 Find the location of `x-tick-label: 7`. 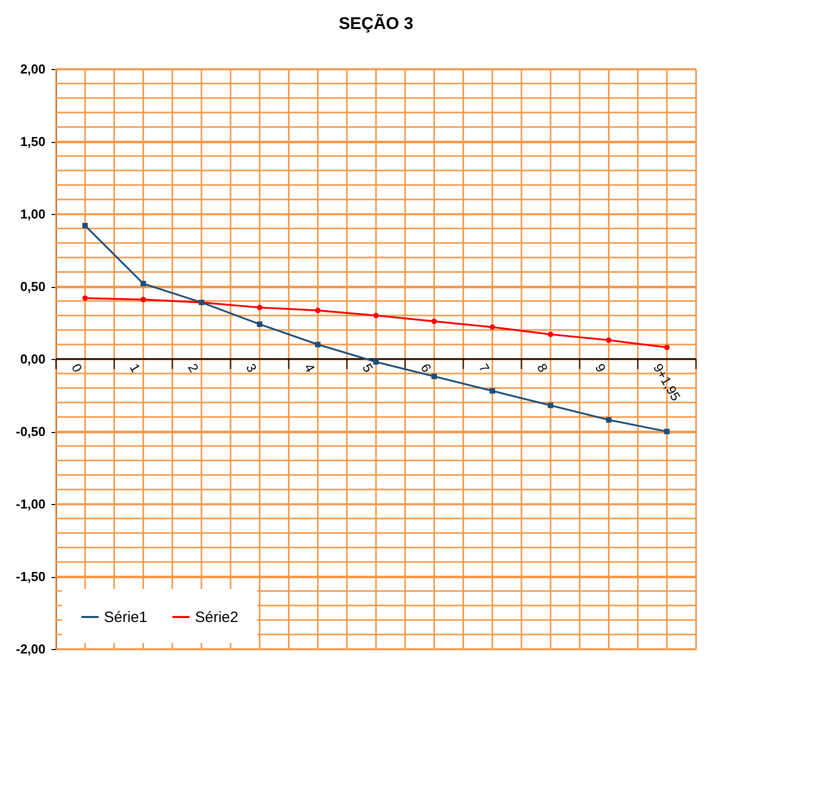

x-tick-label: 7 is located at coordinates (484, 368).